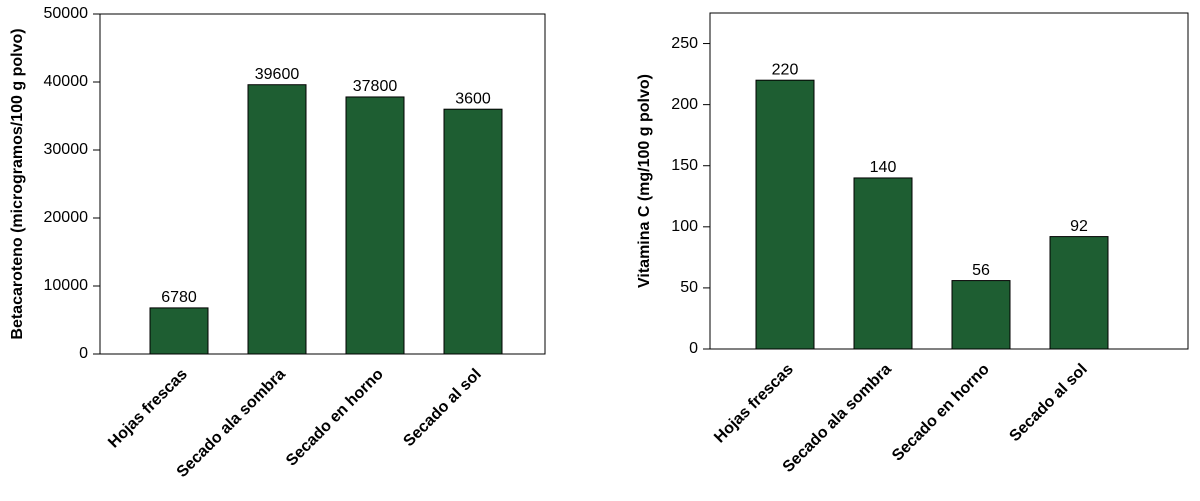 Image resolution: width=1200 pixels, height=501 pixels. What do you see at coordinates (375, 86) in the screenshot?
I see `value-label: 37800` at bounding box center [375, 86].